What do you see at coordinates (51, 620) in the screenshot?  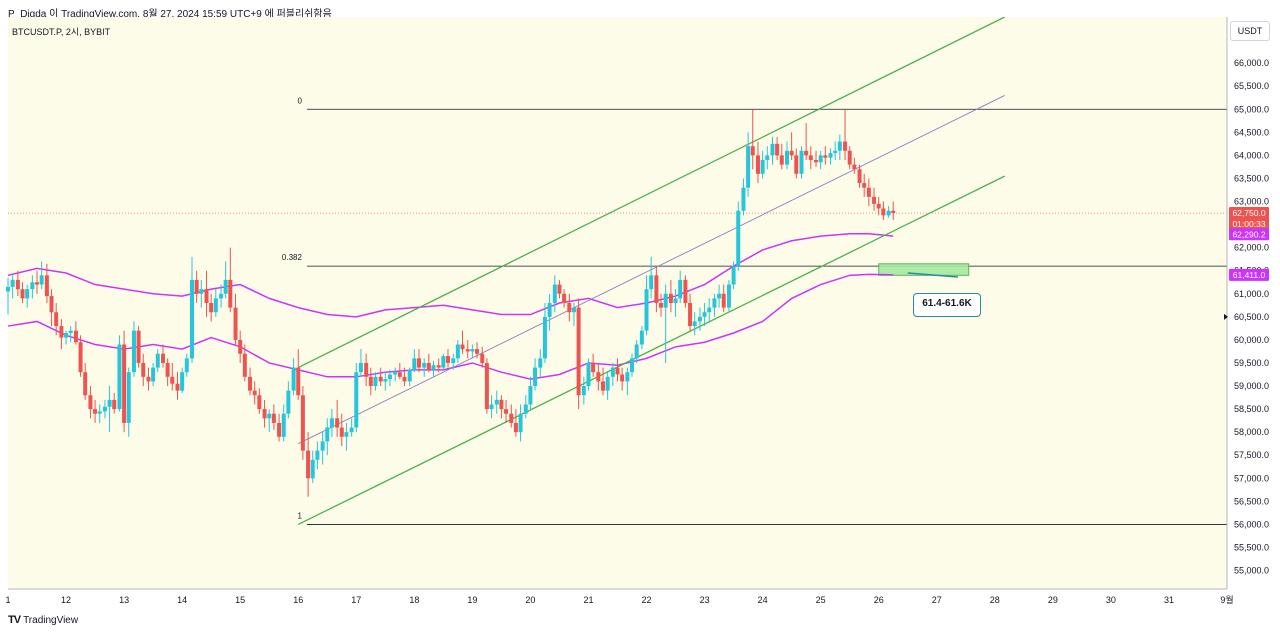 I see `brand-name: TradingView` at bounding box center [51, 620].